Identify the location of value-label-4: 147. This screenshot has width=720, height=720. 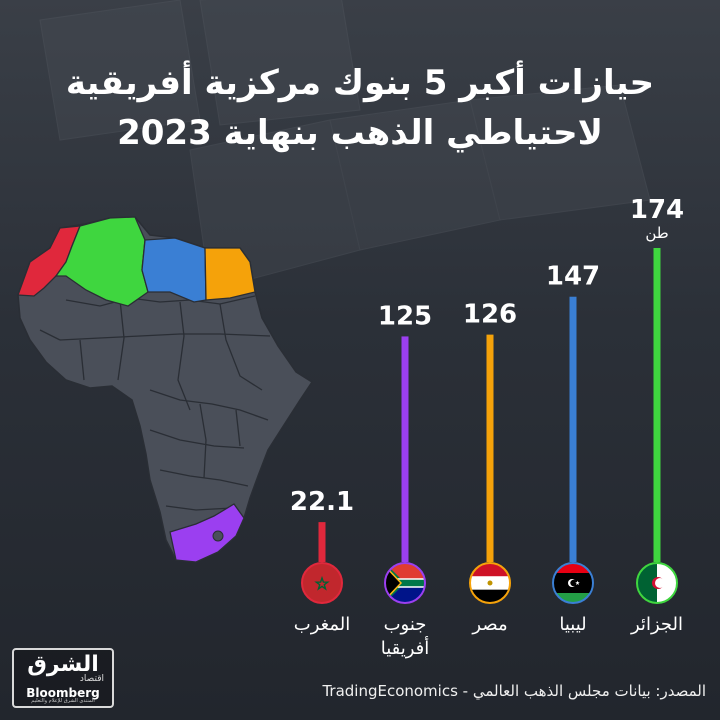
(573, 277).